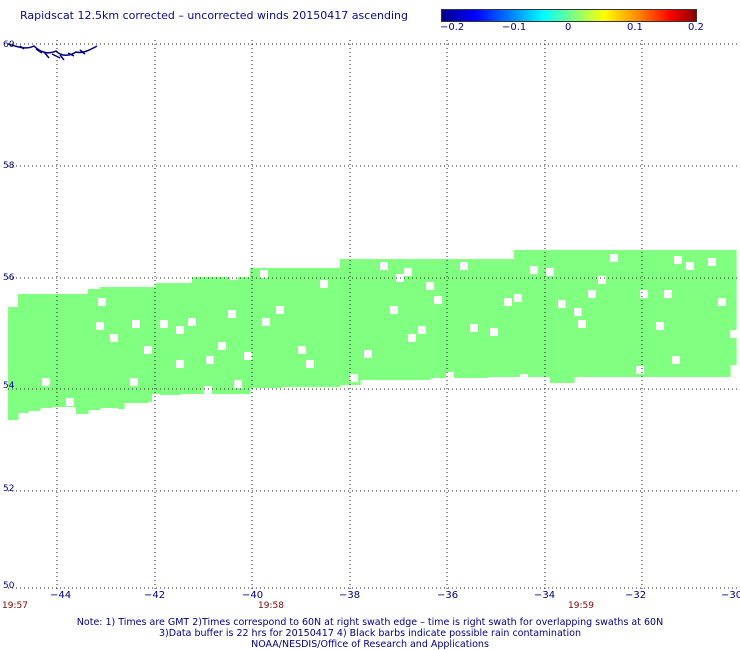  Describe the element at coordinates (569, 15) in the screenshot. I see `colorbar` at that location.